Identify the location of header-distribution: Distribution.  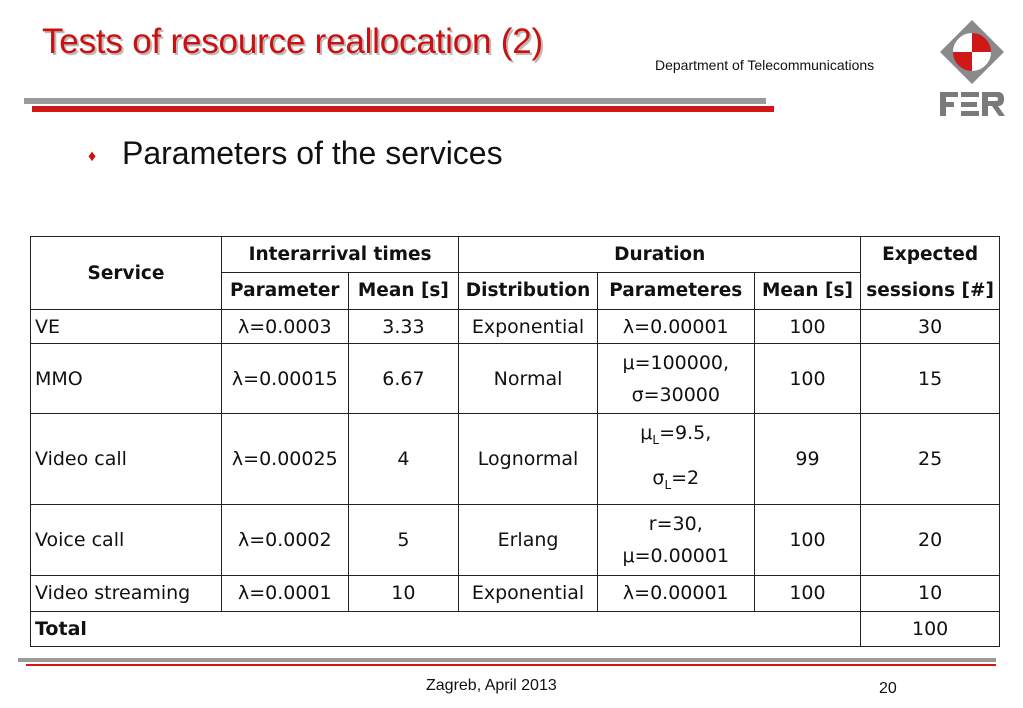
(528, 291).